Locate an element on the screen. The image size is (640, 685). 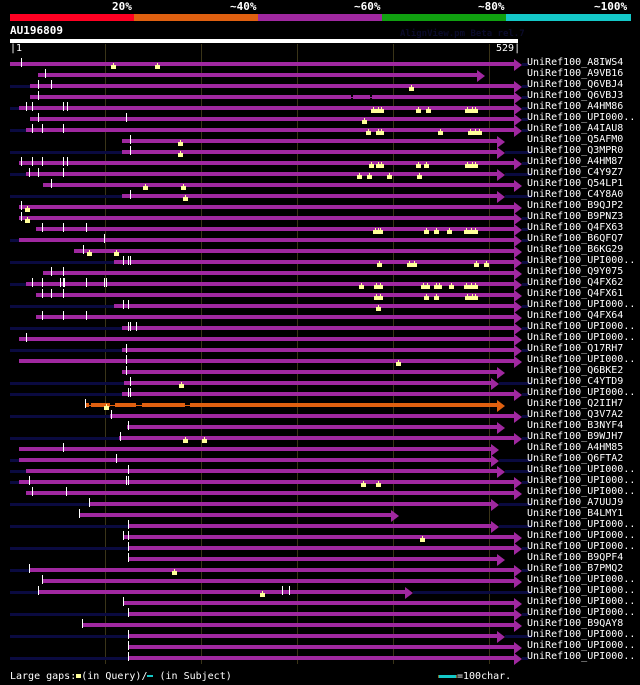
hit-name-link: UniRef100_B3NYF4 is located at coordinates (575, 425).